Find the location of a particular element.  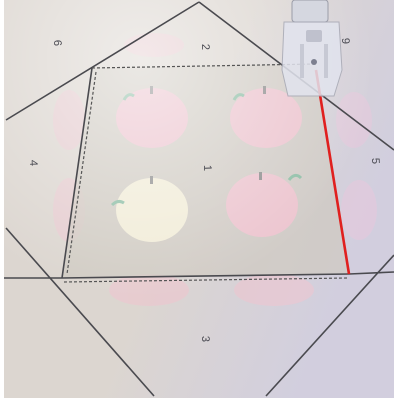

section-number-center: 1 is located at coordinates (207, 168).